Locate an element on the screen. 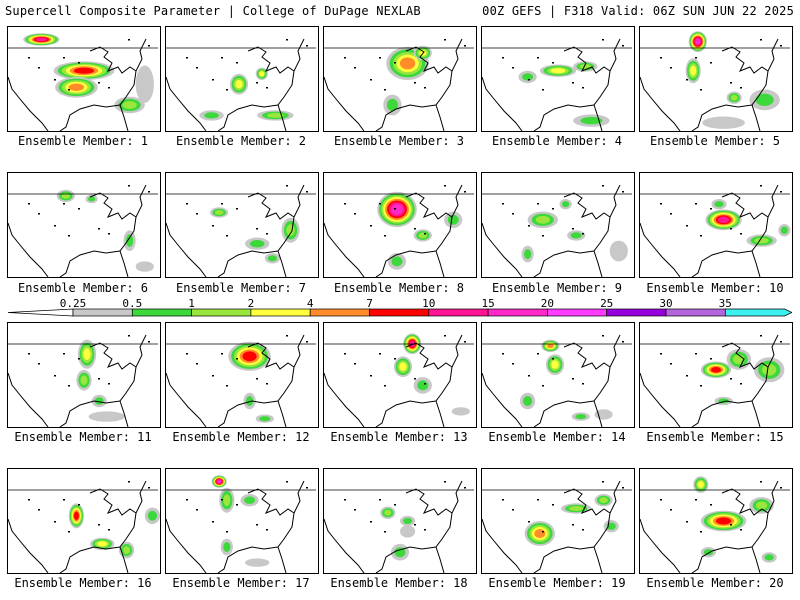  member-label: Ensemble Member: 16 is located at coordinates (83, 583).